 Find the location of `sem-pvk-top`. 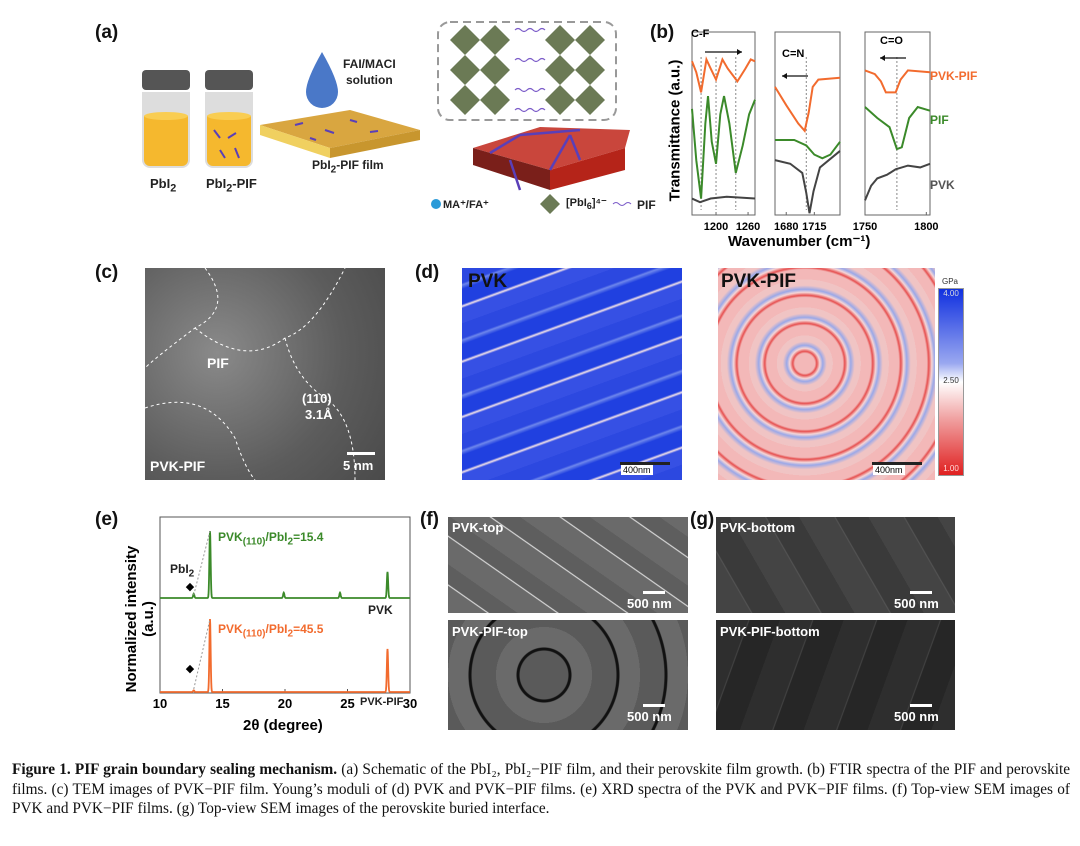

sem-pvk-top is located at coordinates (568, 565).